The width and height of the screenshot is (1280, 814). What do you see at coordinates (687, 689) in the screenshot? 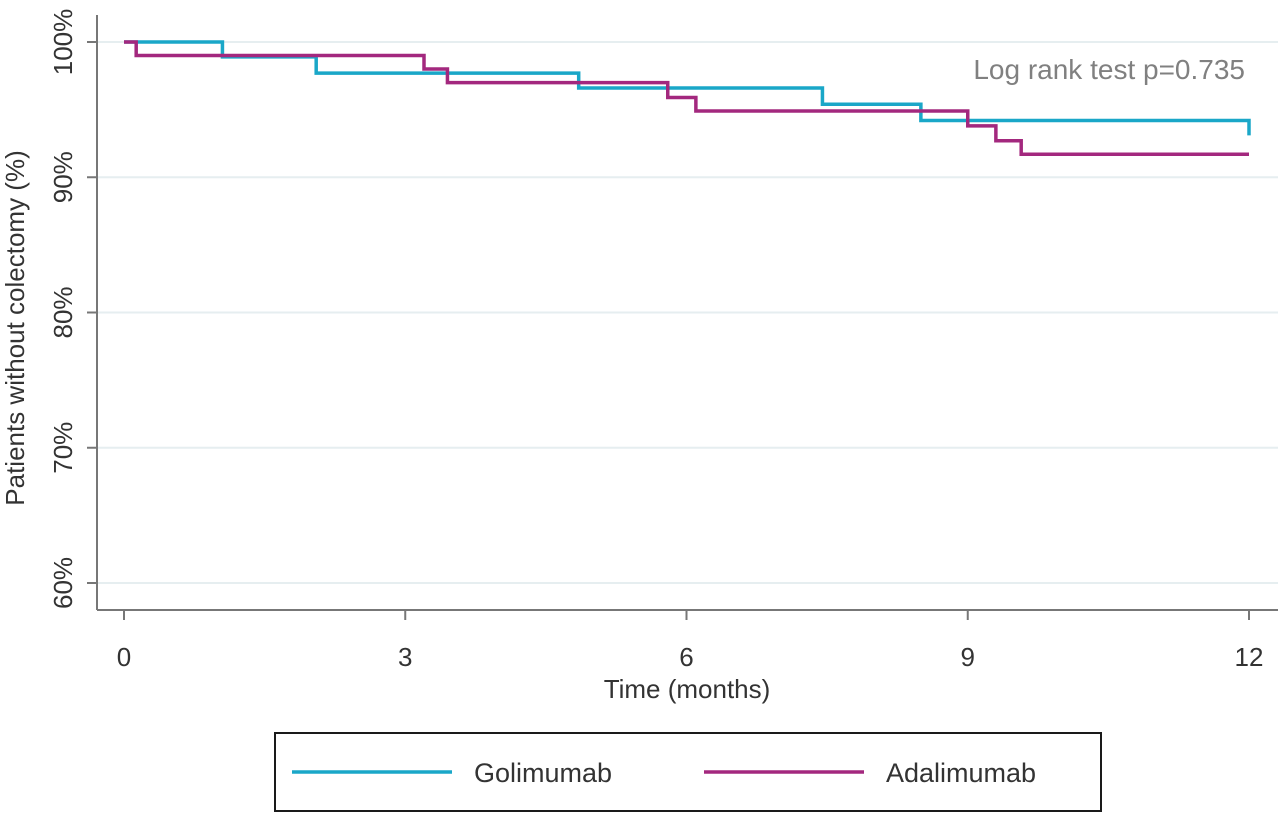
I see `x-axis-title: Time (months)` at bounding box center [687, 689].